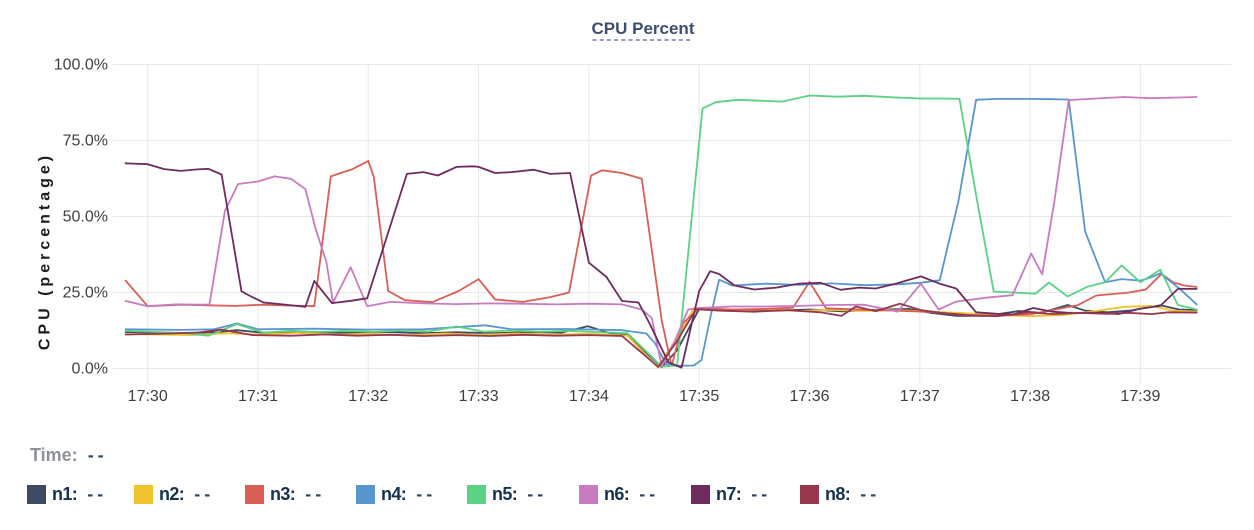  Describe the element at coordinates (148, 396) in the screenshot. I see `svg-text: 17:30` at that location.